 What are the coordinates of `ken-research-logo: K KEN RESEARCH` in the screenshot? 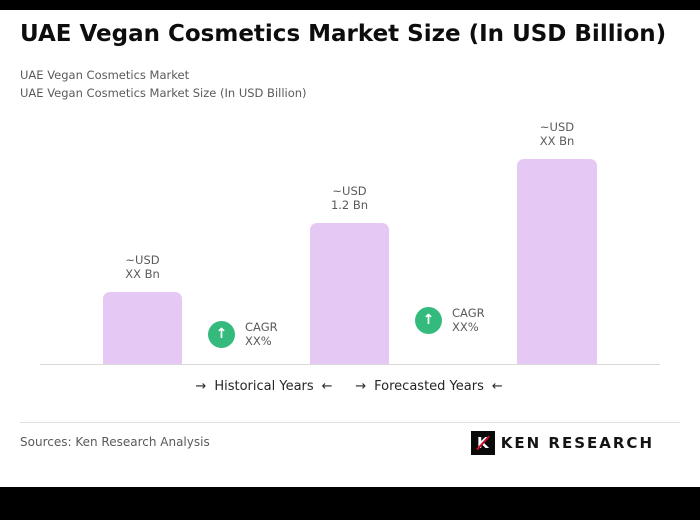 It's located at (562, 443).